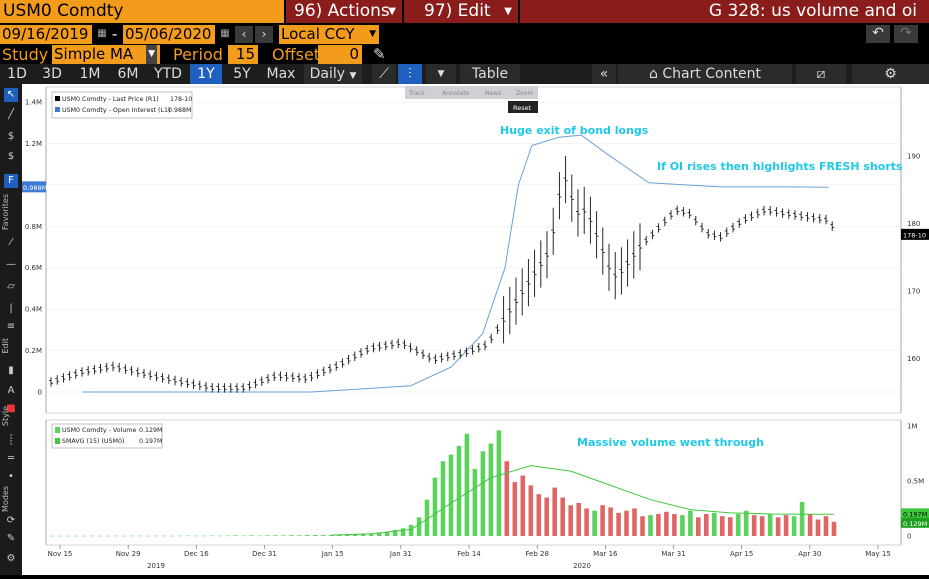 This screenshot has width=929, height=579. I want to click on annotate-button: Annotate, so click(456, 93).